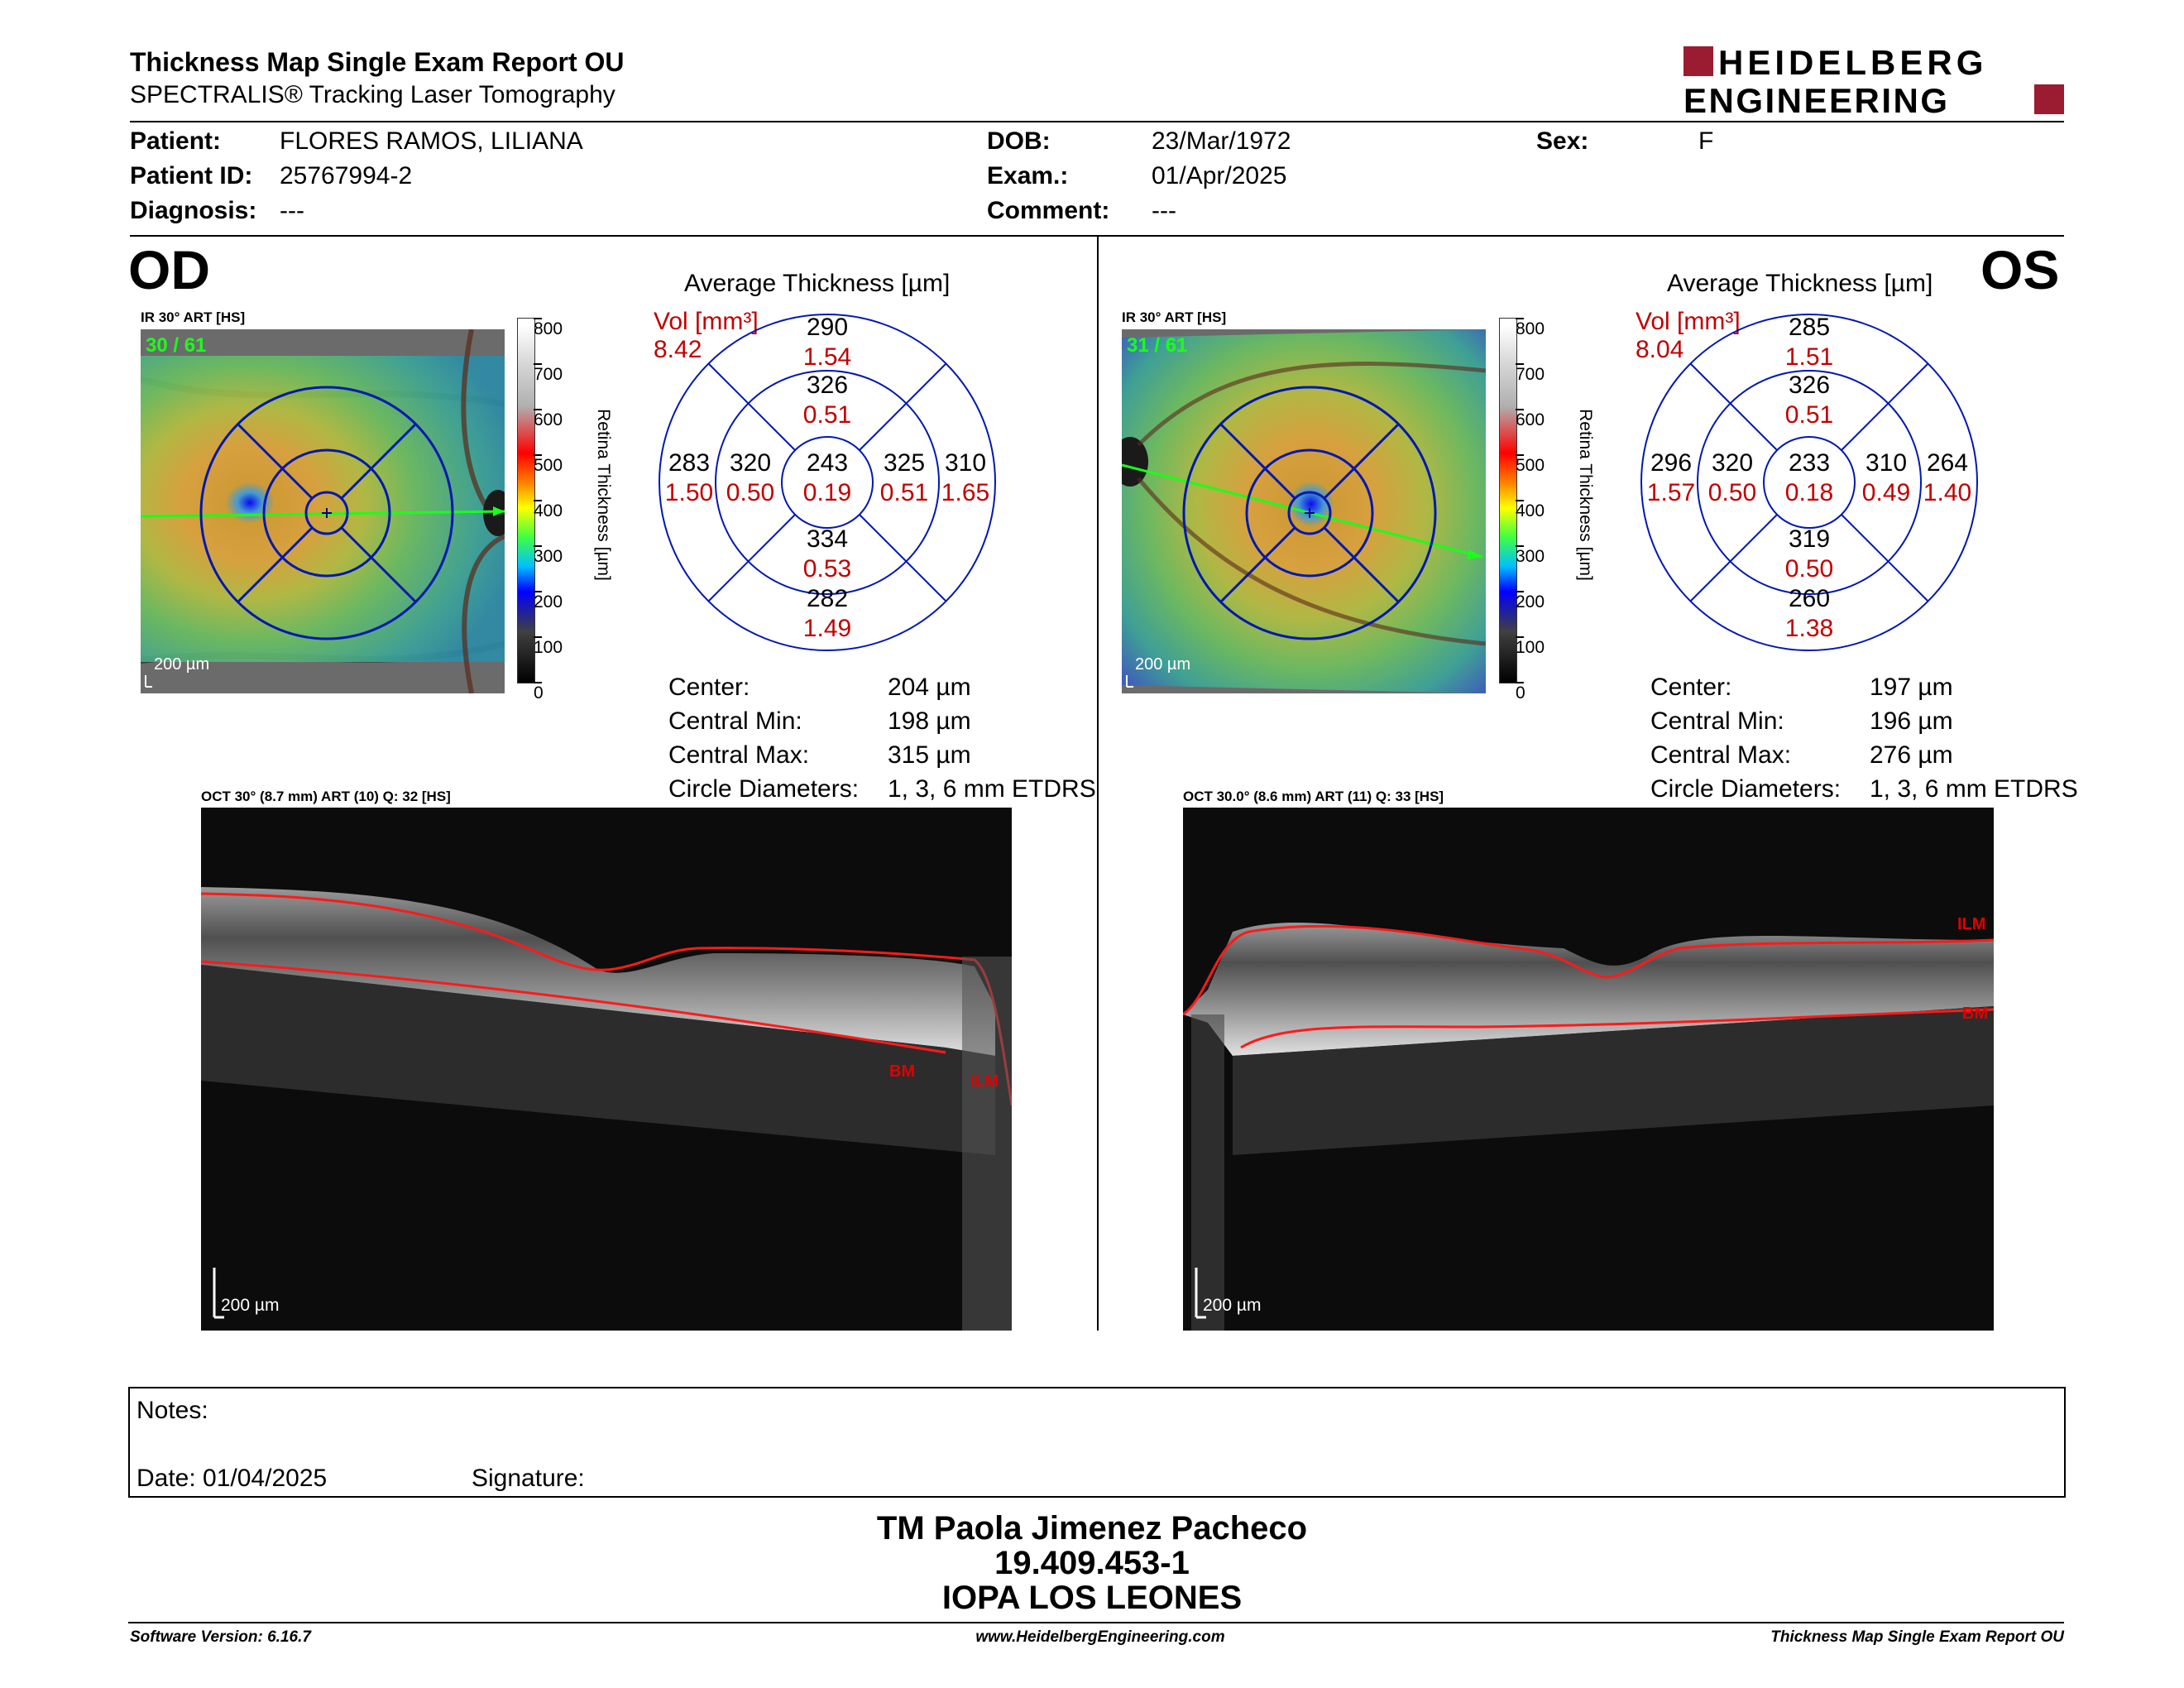 The width and height of the screenshot is (2184, 1688). I want to click on os-outer-temporal: 264 1.40, so click(1947, 477).